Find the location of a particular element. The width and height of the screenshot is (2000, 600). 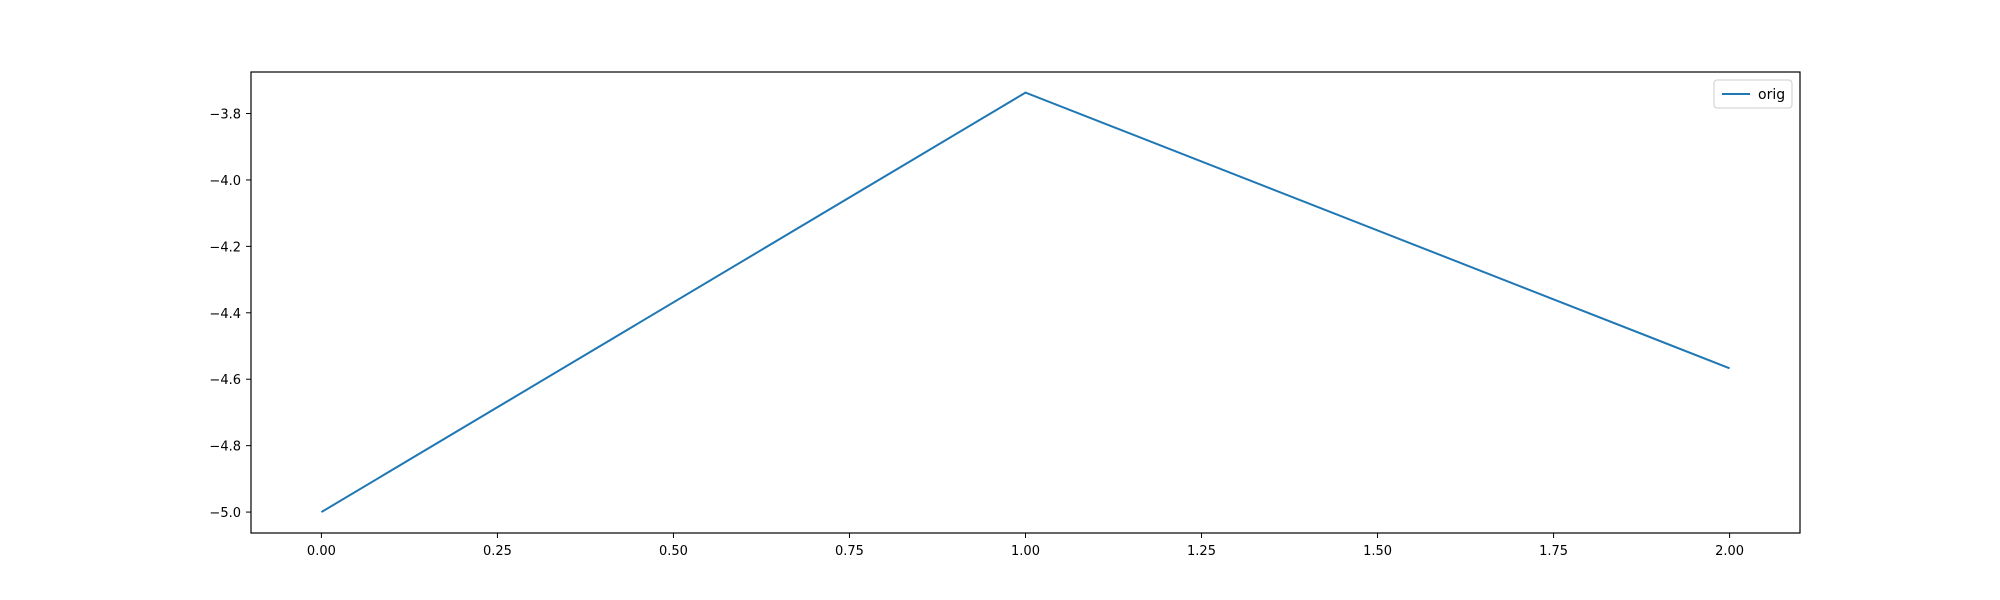

y-tick-label: −4.2 is located at coordinates (225, 247).